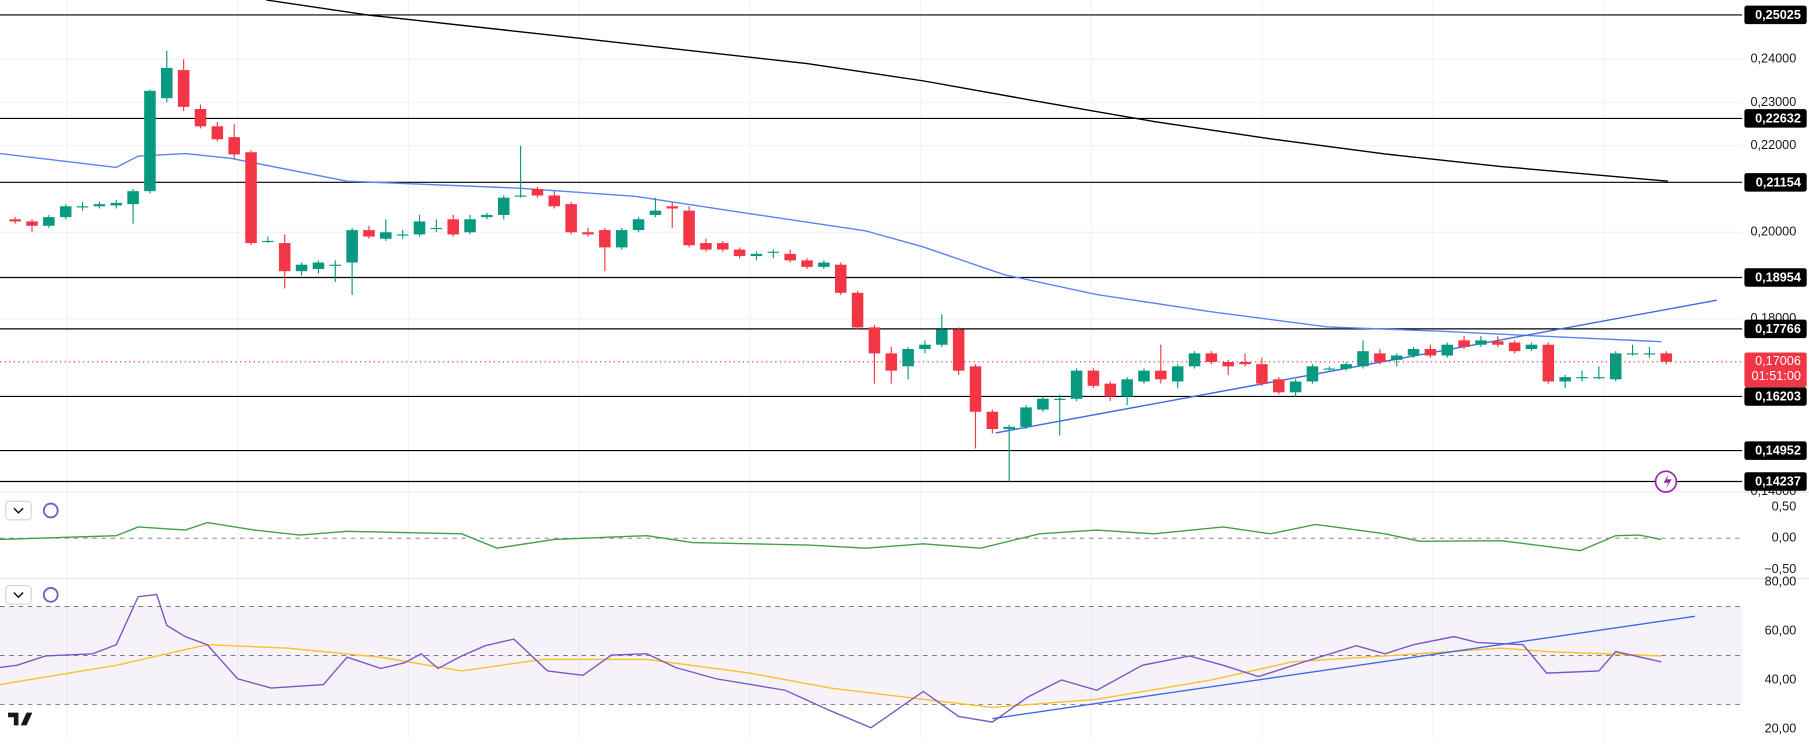 This screenshot has width=1809, height=745. I want to click on y-tick-label: 80,00, so click(1781, 581).